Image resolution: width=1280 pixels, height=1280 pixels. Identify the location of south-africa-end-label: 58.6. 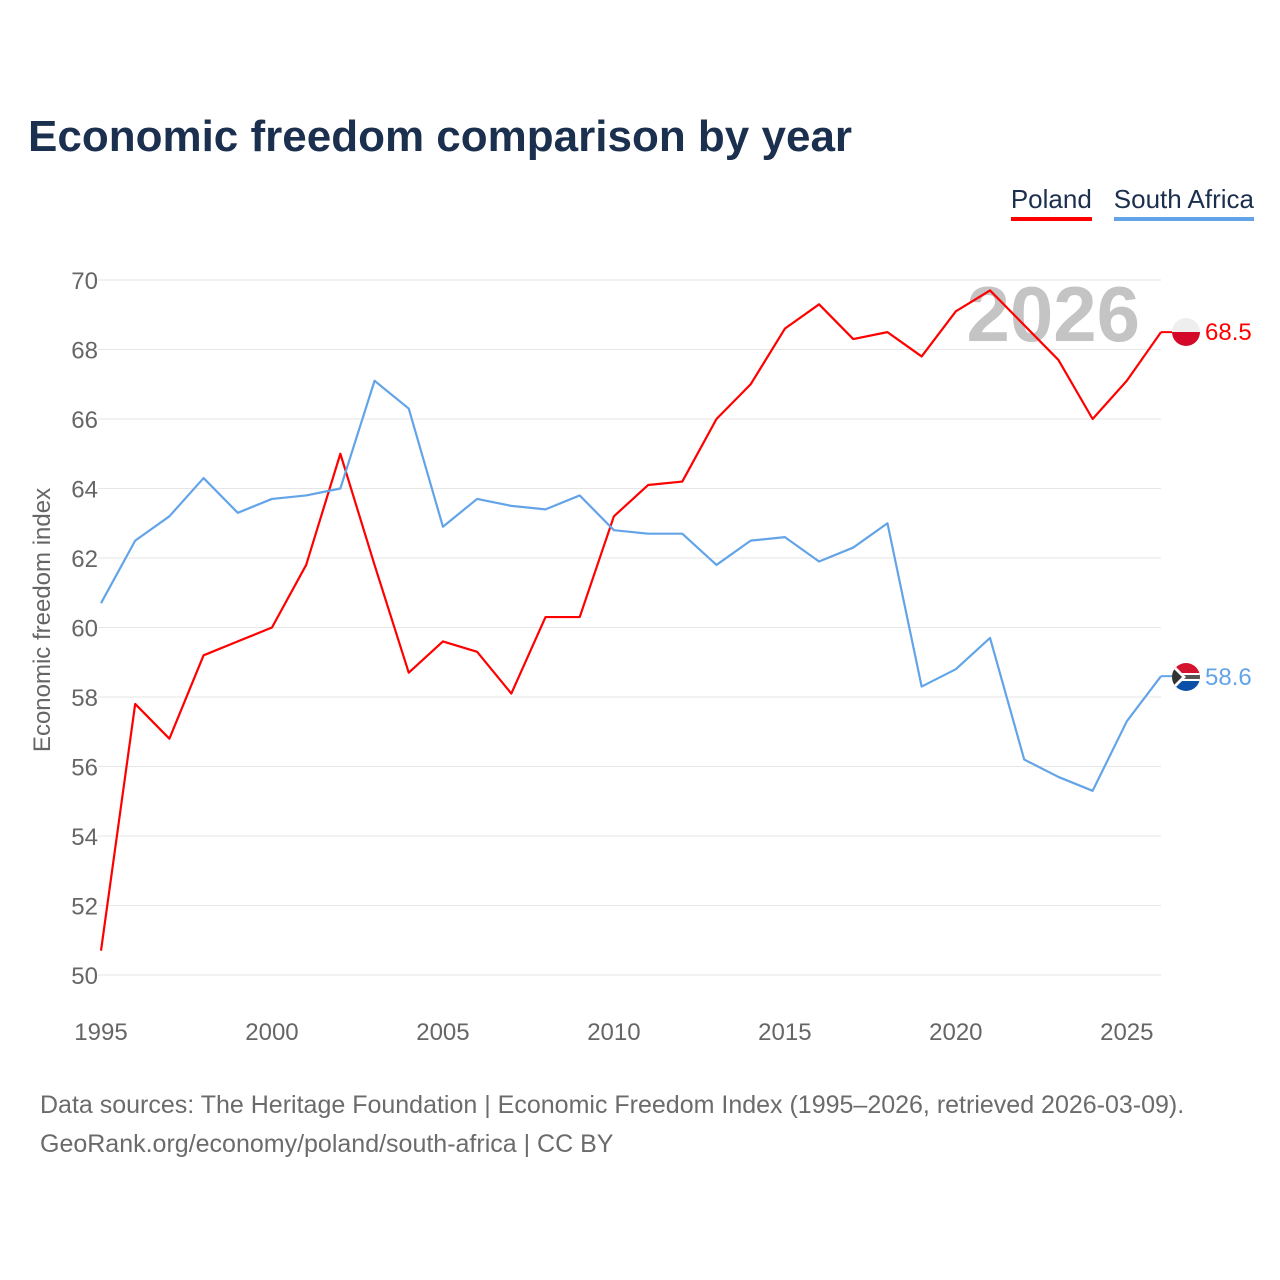
(1228, 677).